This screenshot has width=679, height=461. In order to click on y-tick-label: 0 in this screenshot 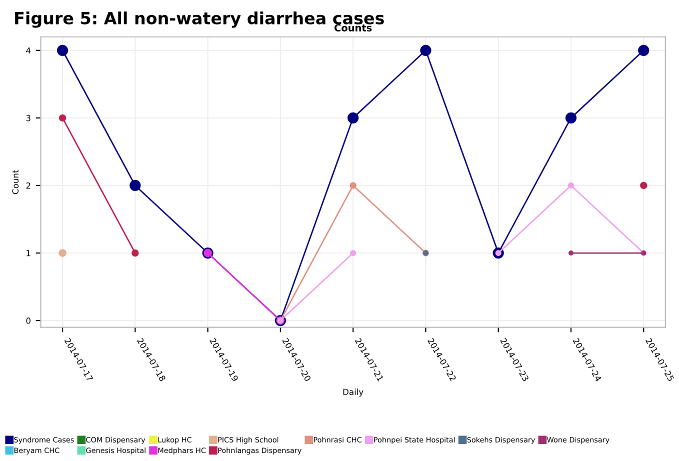, I will do `click(28, 321)`.